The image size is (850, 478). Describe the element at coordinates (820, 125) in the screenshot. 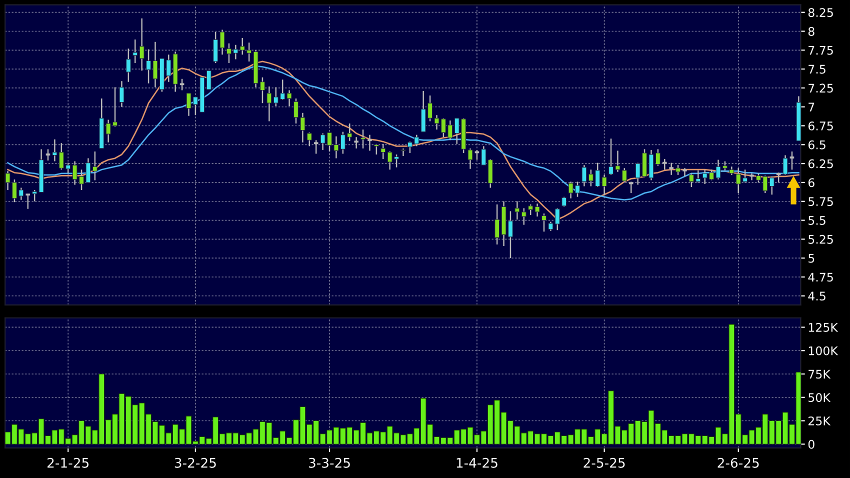

I see `y-tick-label: 6.75` at that location.